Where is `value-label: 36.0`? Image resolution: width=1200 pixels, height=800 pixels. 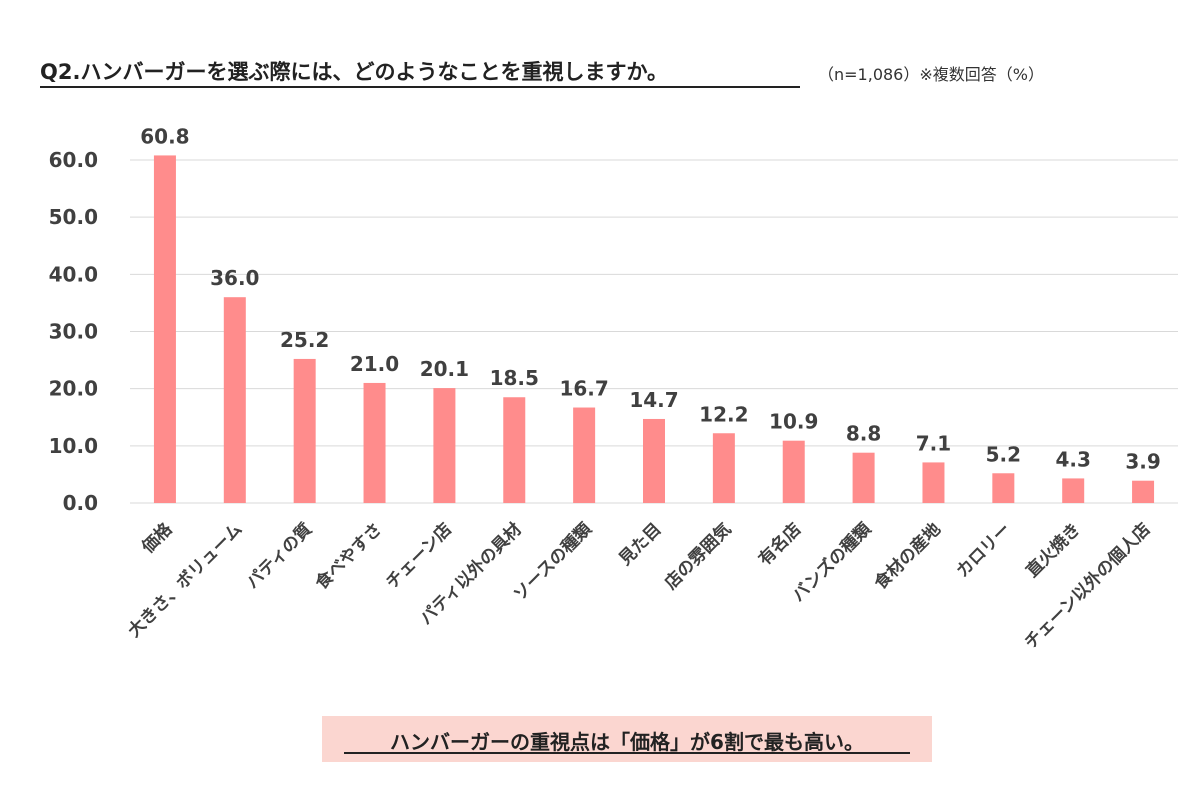 value-label: 36.0 is located at coordinates (234, 278).